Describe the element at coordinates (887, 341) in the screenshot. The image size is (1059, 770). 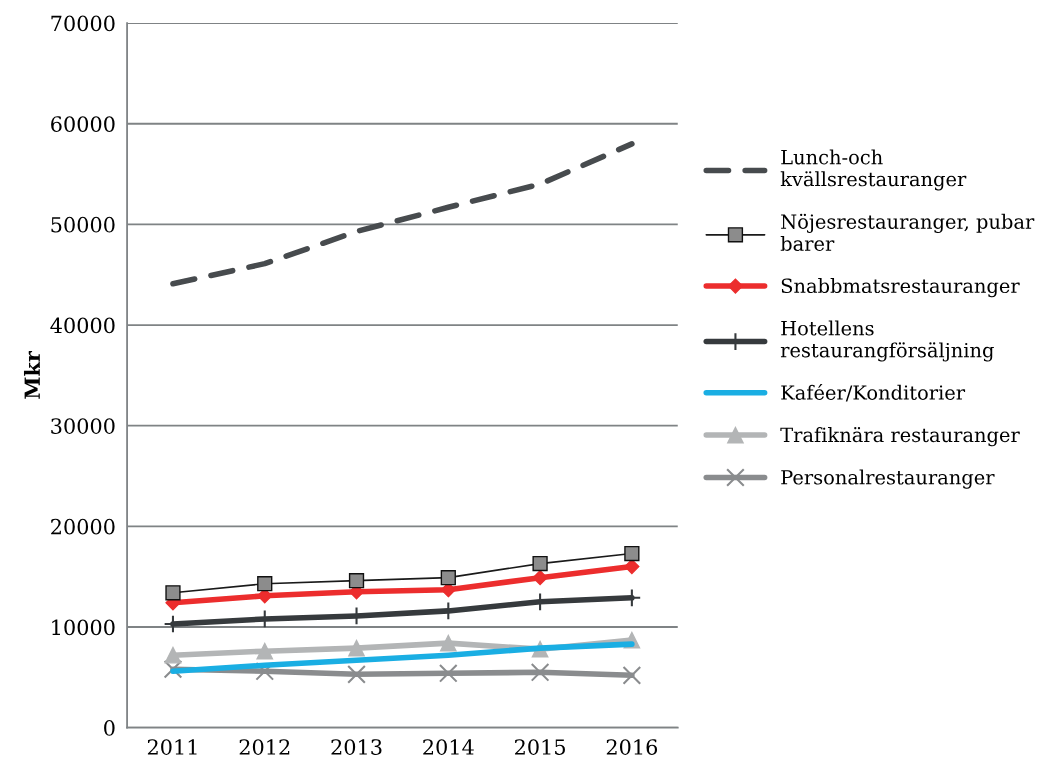
I see `legend-label: Hotellens restaurangförsäljning` at that location.